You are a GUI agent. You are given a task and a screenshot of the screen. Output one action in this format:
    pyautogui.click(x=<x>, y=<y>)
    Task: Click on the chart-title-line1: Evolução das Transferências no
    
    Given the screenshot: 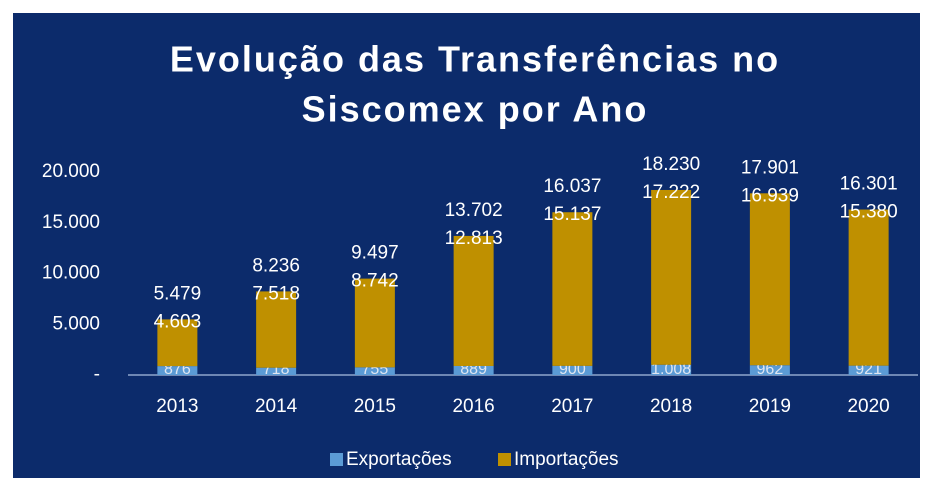 What is the action you would take?
    pyautogui.click(x=475, y=59)
    